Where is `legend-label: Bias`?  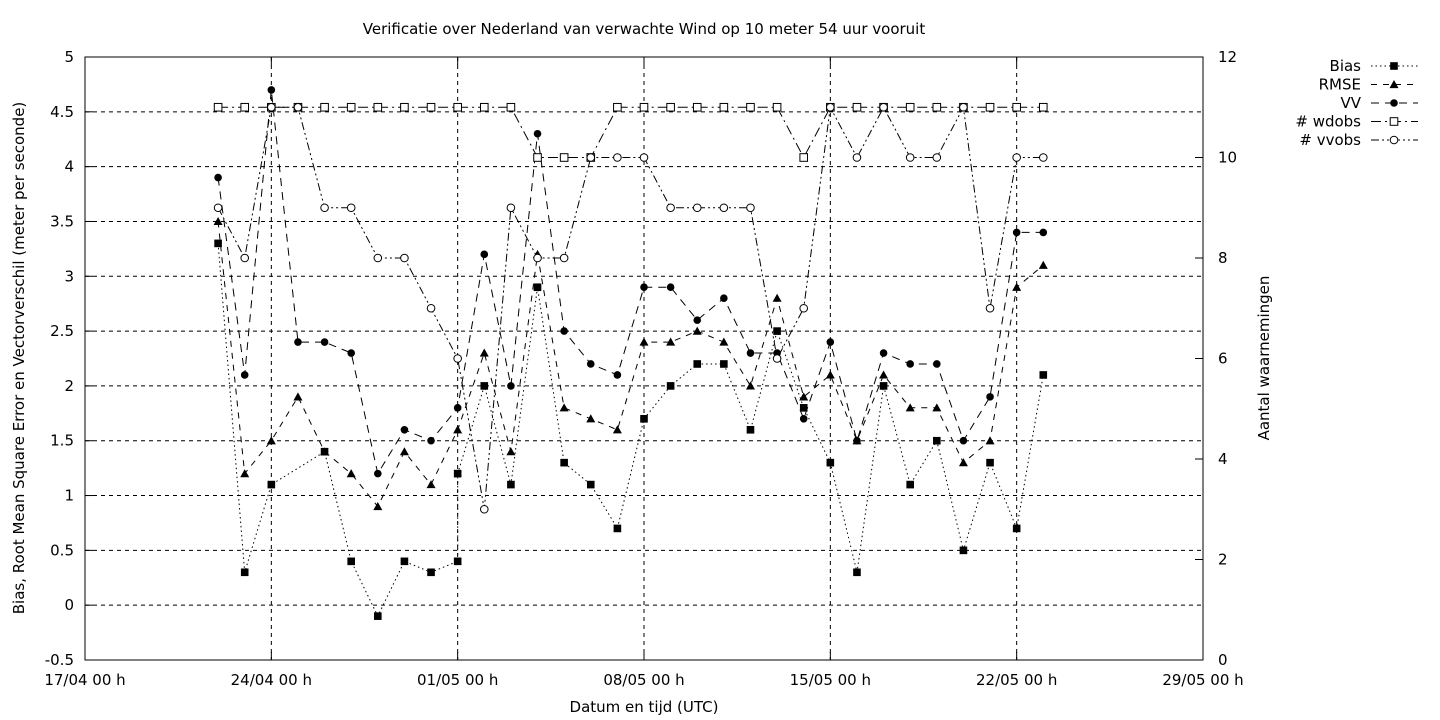
legend-label: Bias is located at coordinates (1346, 66).